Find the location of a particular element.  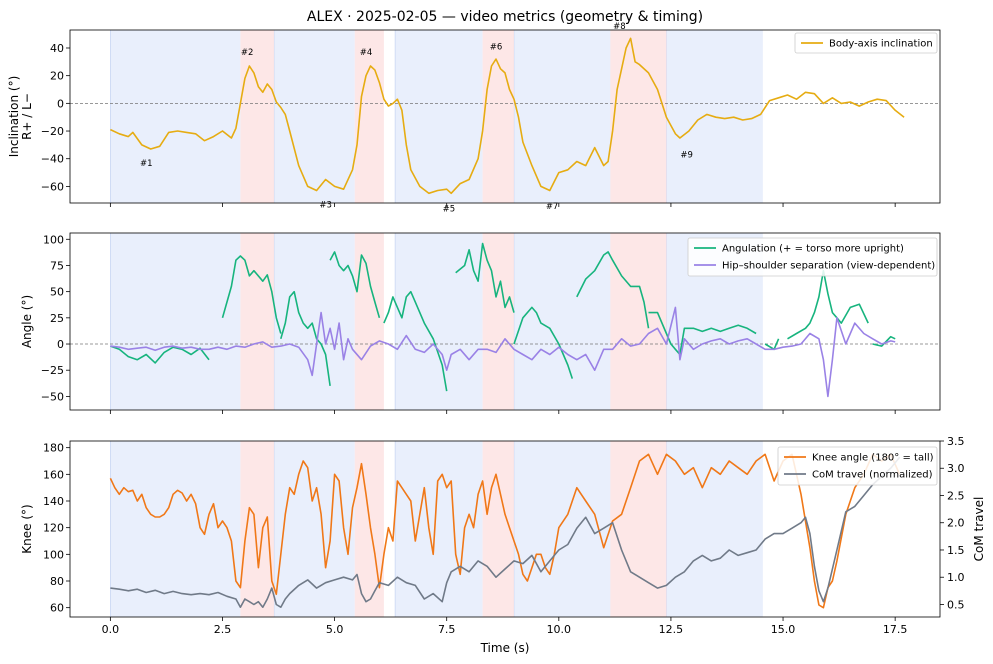

y-axis-label: Inclination (°) is located at coordinates (14, 117).